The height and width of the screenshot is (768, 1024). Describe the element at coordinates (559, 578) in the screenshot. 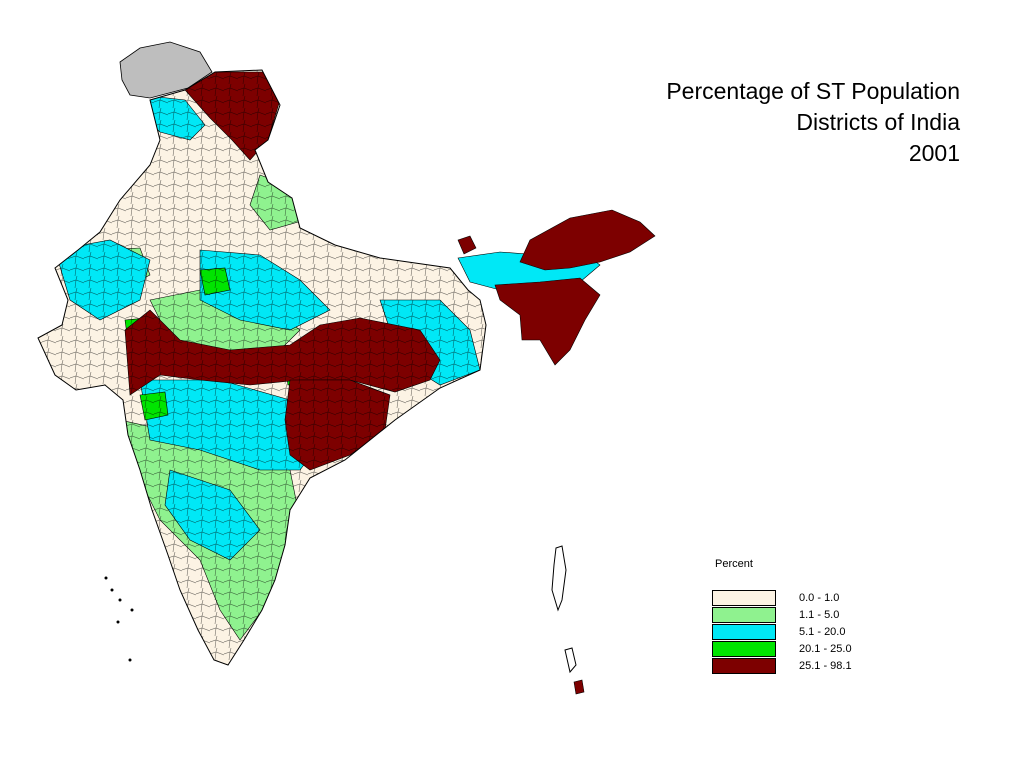

I see `andaman-islands` at that location.